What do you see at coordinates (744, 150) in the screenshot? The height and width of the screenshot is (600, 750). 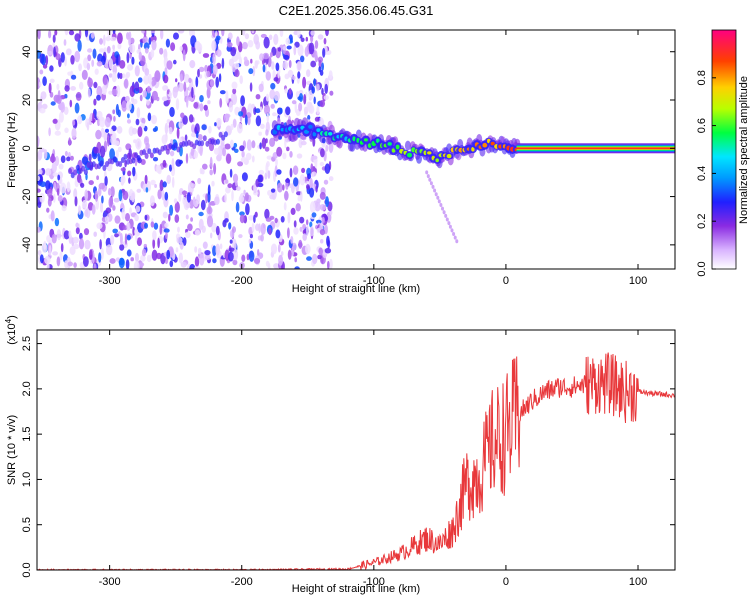 I see `colorbar-label: Normalized spectral amplitude` at bounding box center [744, 150].